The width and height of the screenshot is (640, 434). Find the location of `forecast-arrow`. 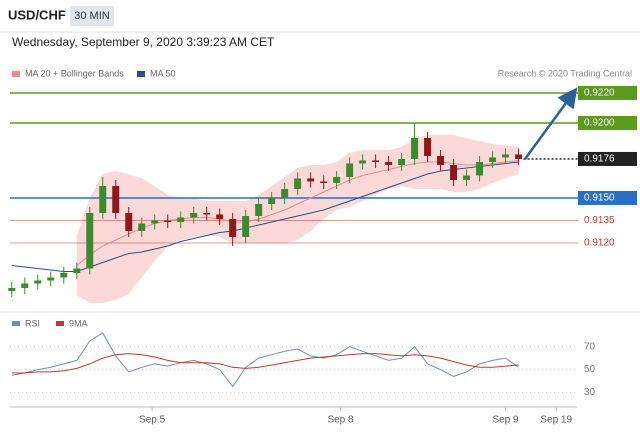

forecast-arrow is located at coordinates (551, 123).